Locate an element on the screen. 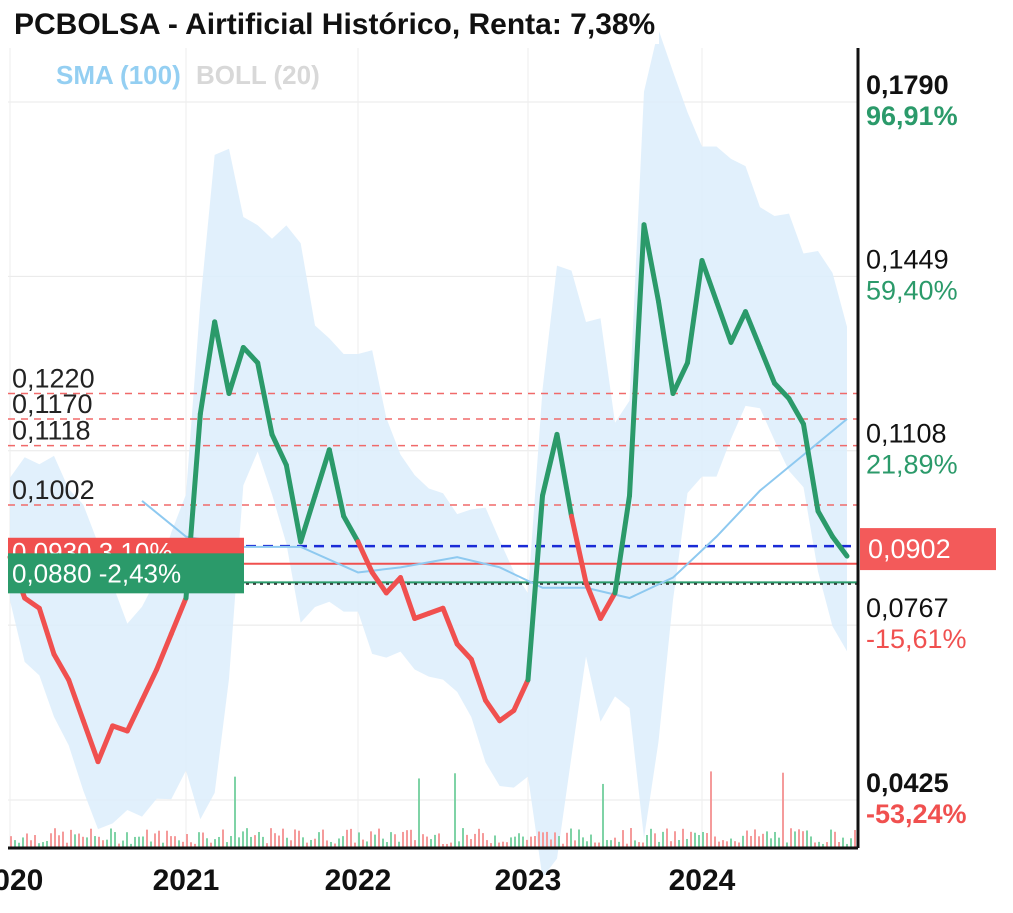  resistance-label: 0,1170 is located at coordinates (52, 404).